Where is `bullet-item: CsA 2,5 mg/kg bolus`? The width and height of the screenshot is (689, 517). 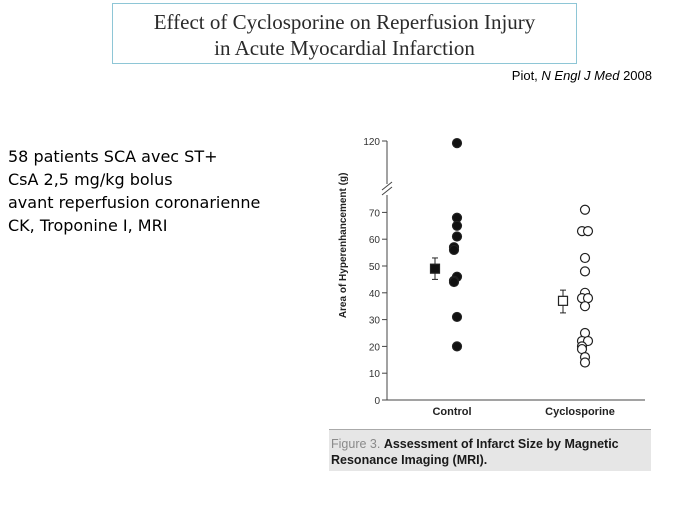
bullet-item: CsA 2,5 mg/kg bolus is located at coordinates (90, 179).